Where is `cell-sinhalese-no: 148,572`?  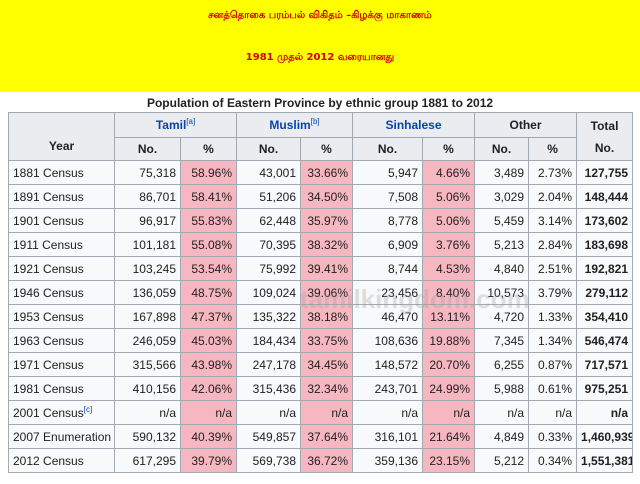 cell-sinhalese-no: 148,572 is located at coordinates (388, 364).